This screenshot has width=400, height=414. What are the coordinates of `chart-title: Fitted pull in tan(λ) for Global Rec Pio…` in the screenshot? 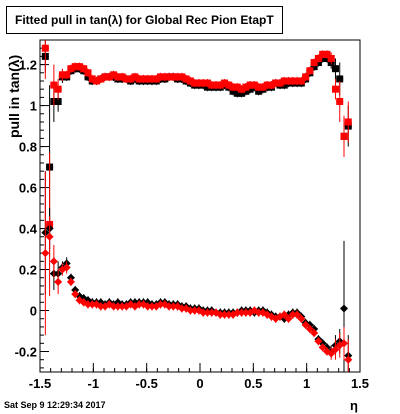 It's located at (144, 20).